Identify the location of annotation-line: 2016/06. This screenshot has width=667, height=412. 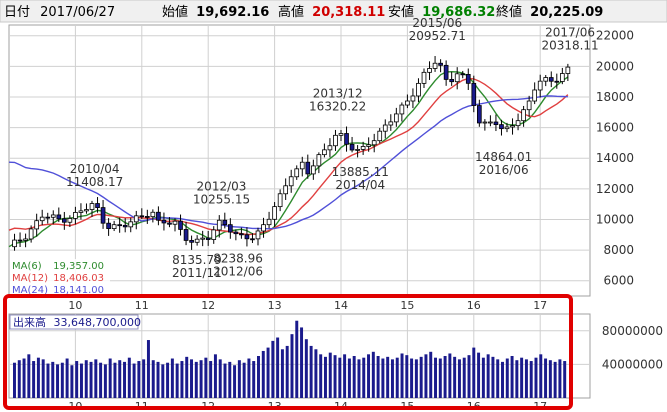
(504, 170).